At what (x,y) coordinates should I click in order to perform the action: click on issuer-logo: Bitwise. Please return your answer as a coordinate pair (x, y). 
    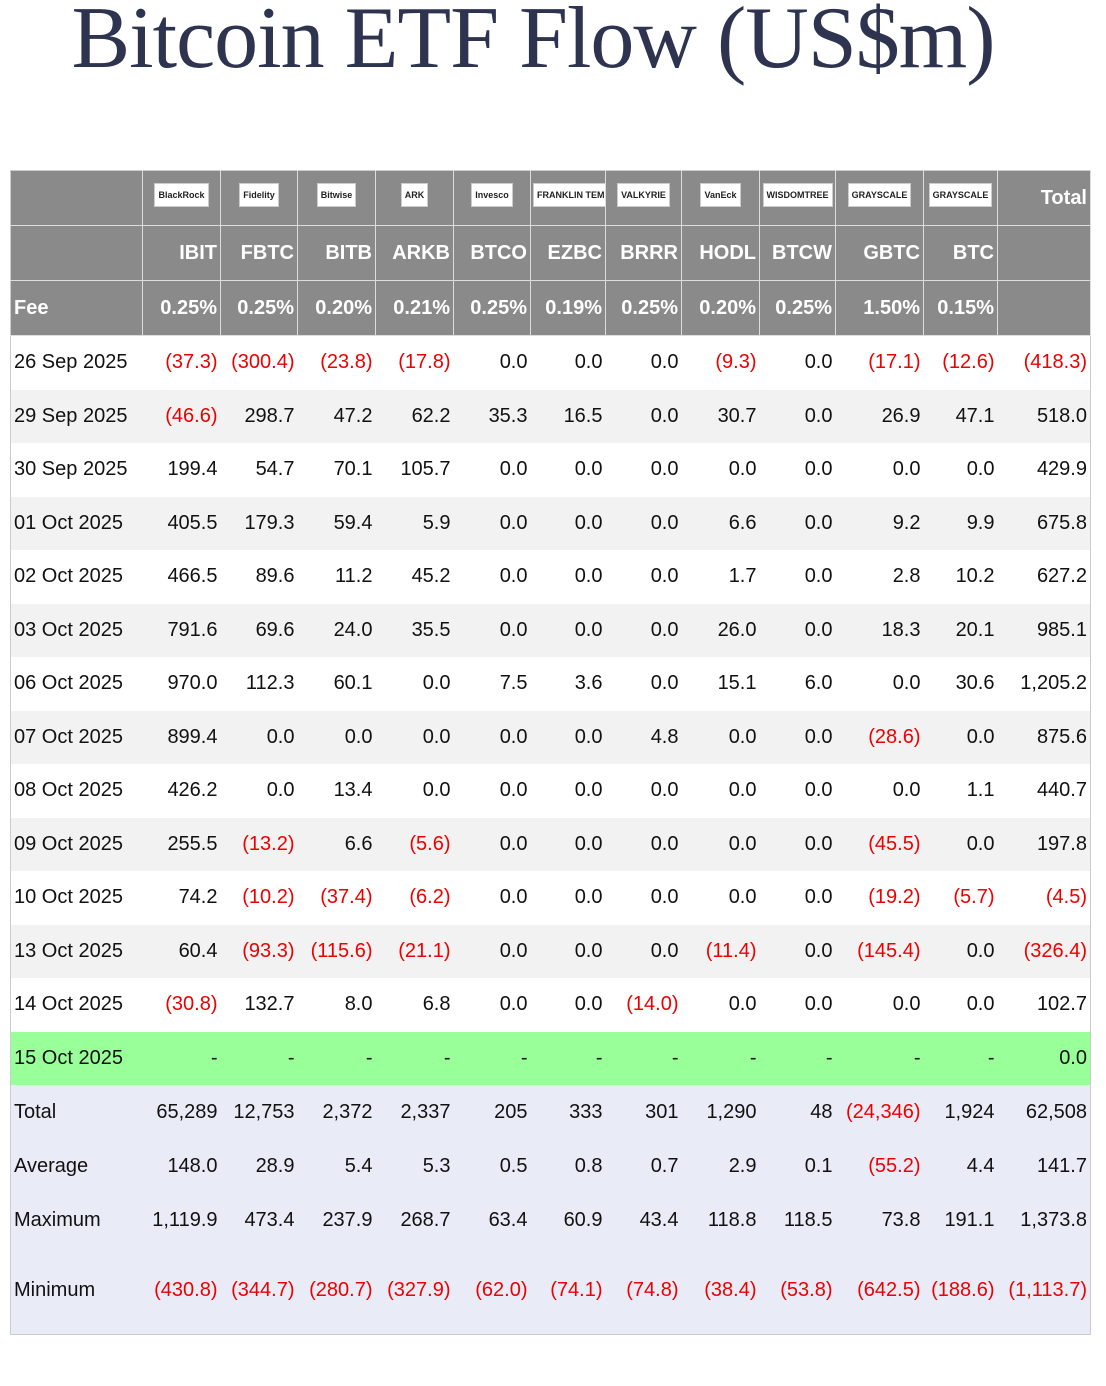
    Looking at the image, I should click on (336, 195).